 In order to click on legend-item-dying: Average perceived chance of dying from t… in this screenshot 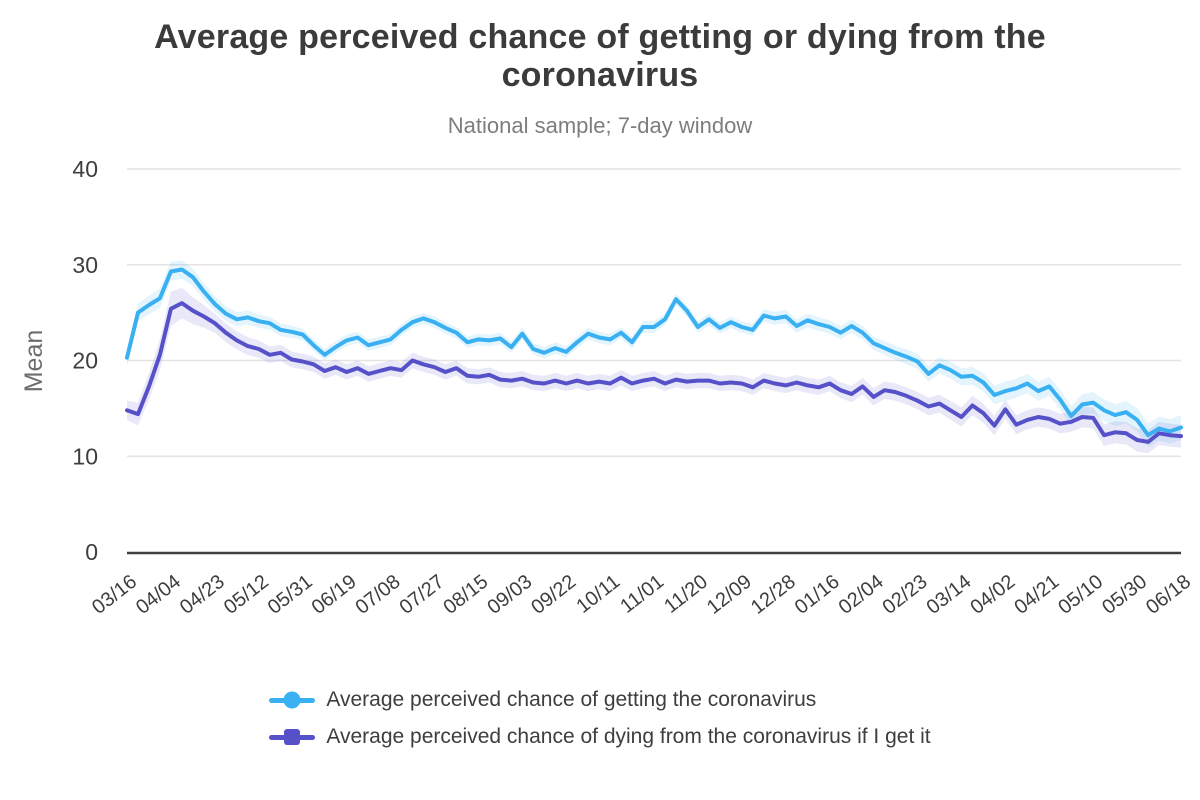, I will do `click(600, 737)`.